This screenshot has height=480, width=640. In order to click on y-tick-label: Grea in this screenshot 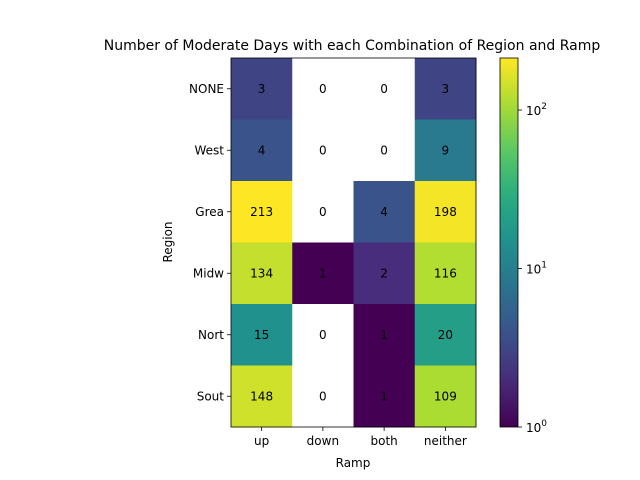, I will do `click(209, 212)`.